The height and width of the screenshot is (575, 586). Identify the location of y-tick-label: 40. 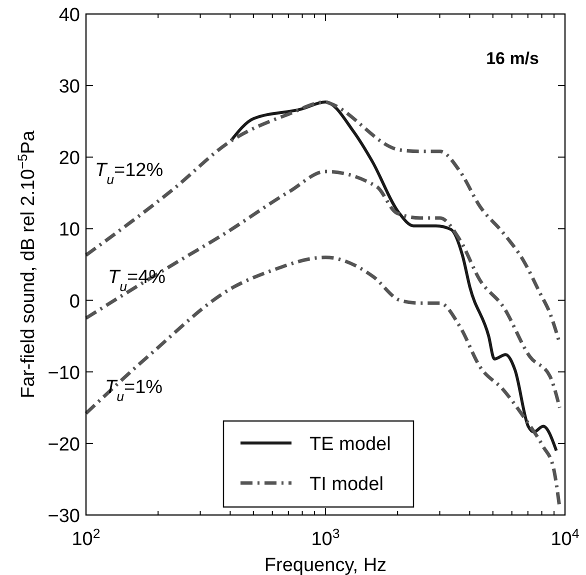
(69, 15).